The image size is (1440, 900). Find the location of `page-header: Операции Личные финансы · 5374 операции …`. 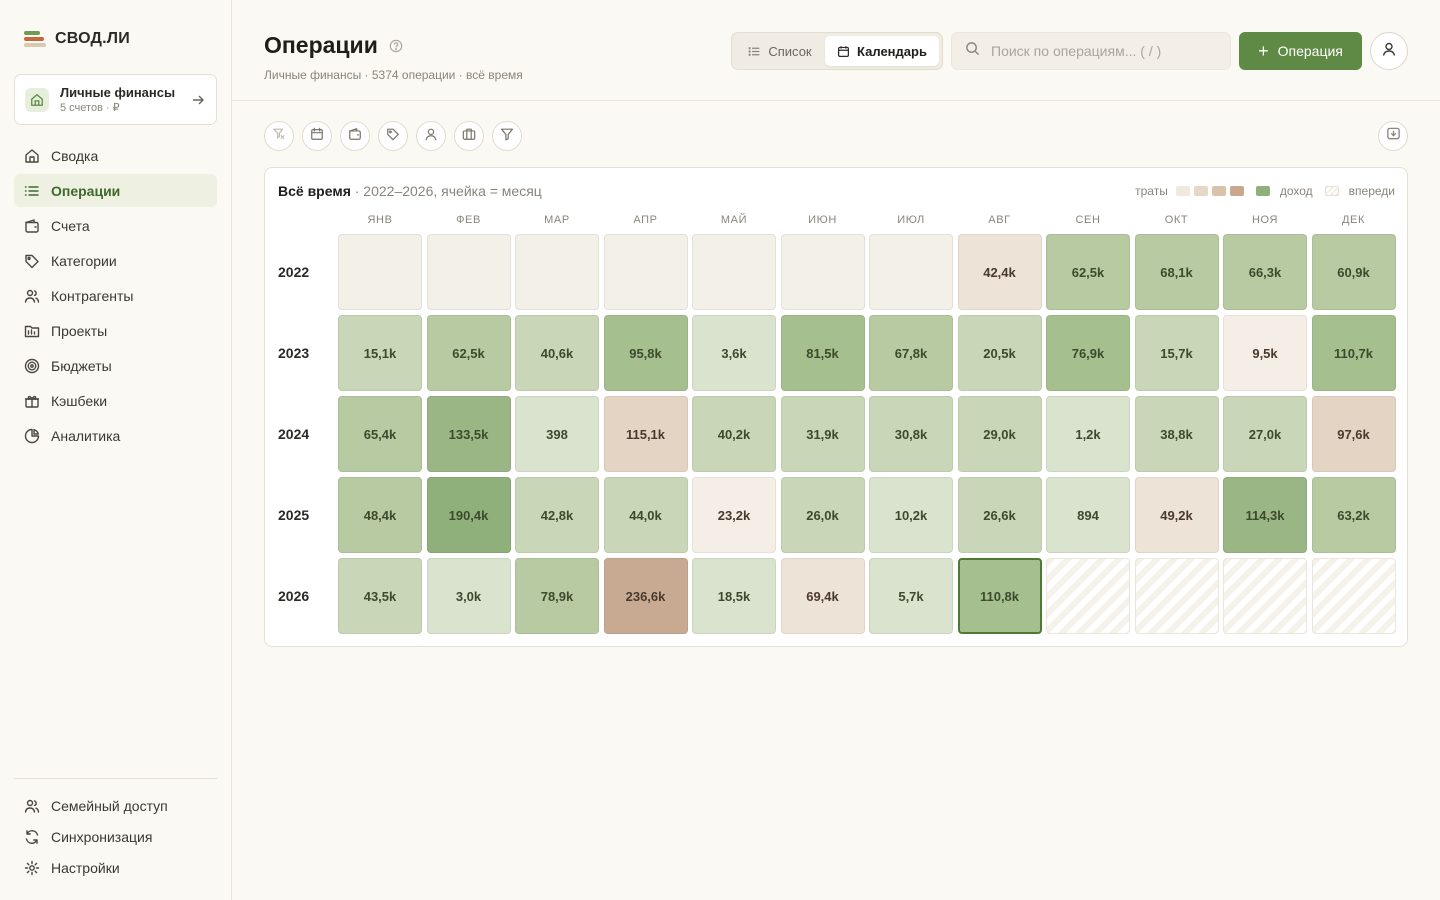

page-header: Операции Личные финансы · 5374 операции … is located at coordinates (836, 50).